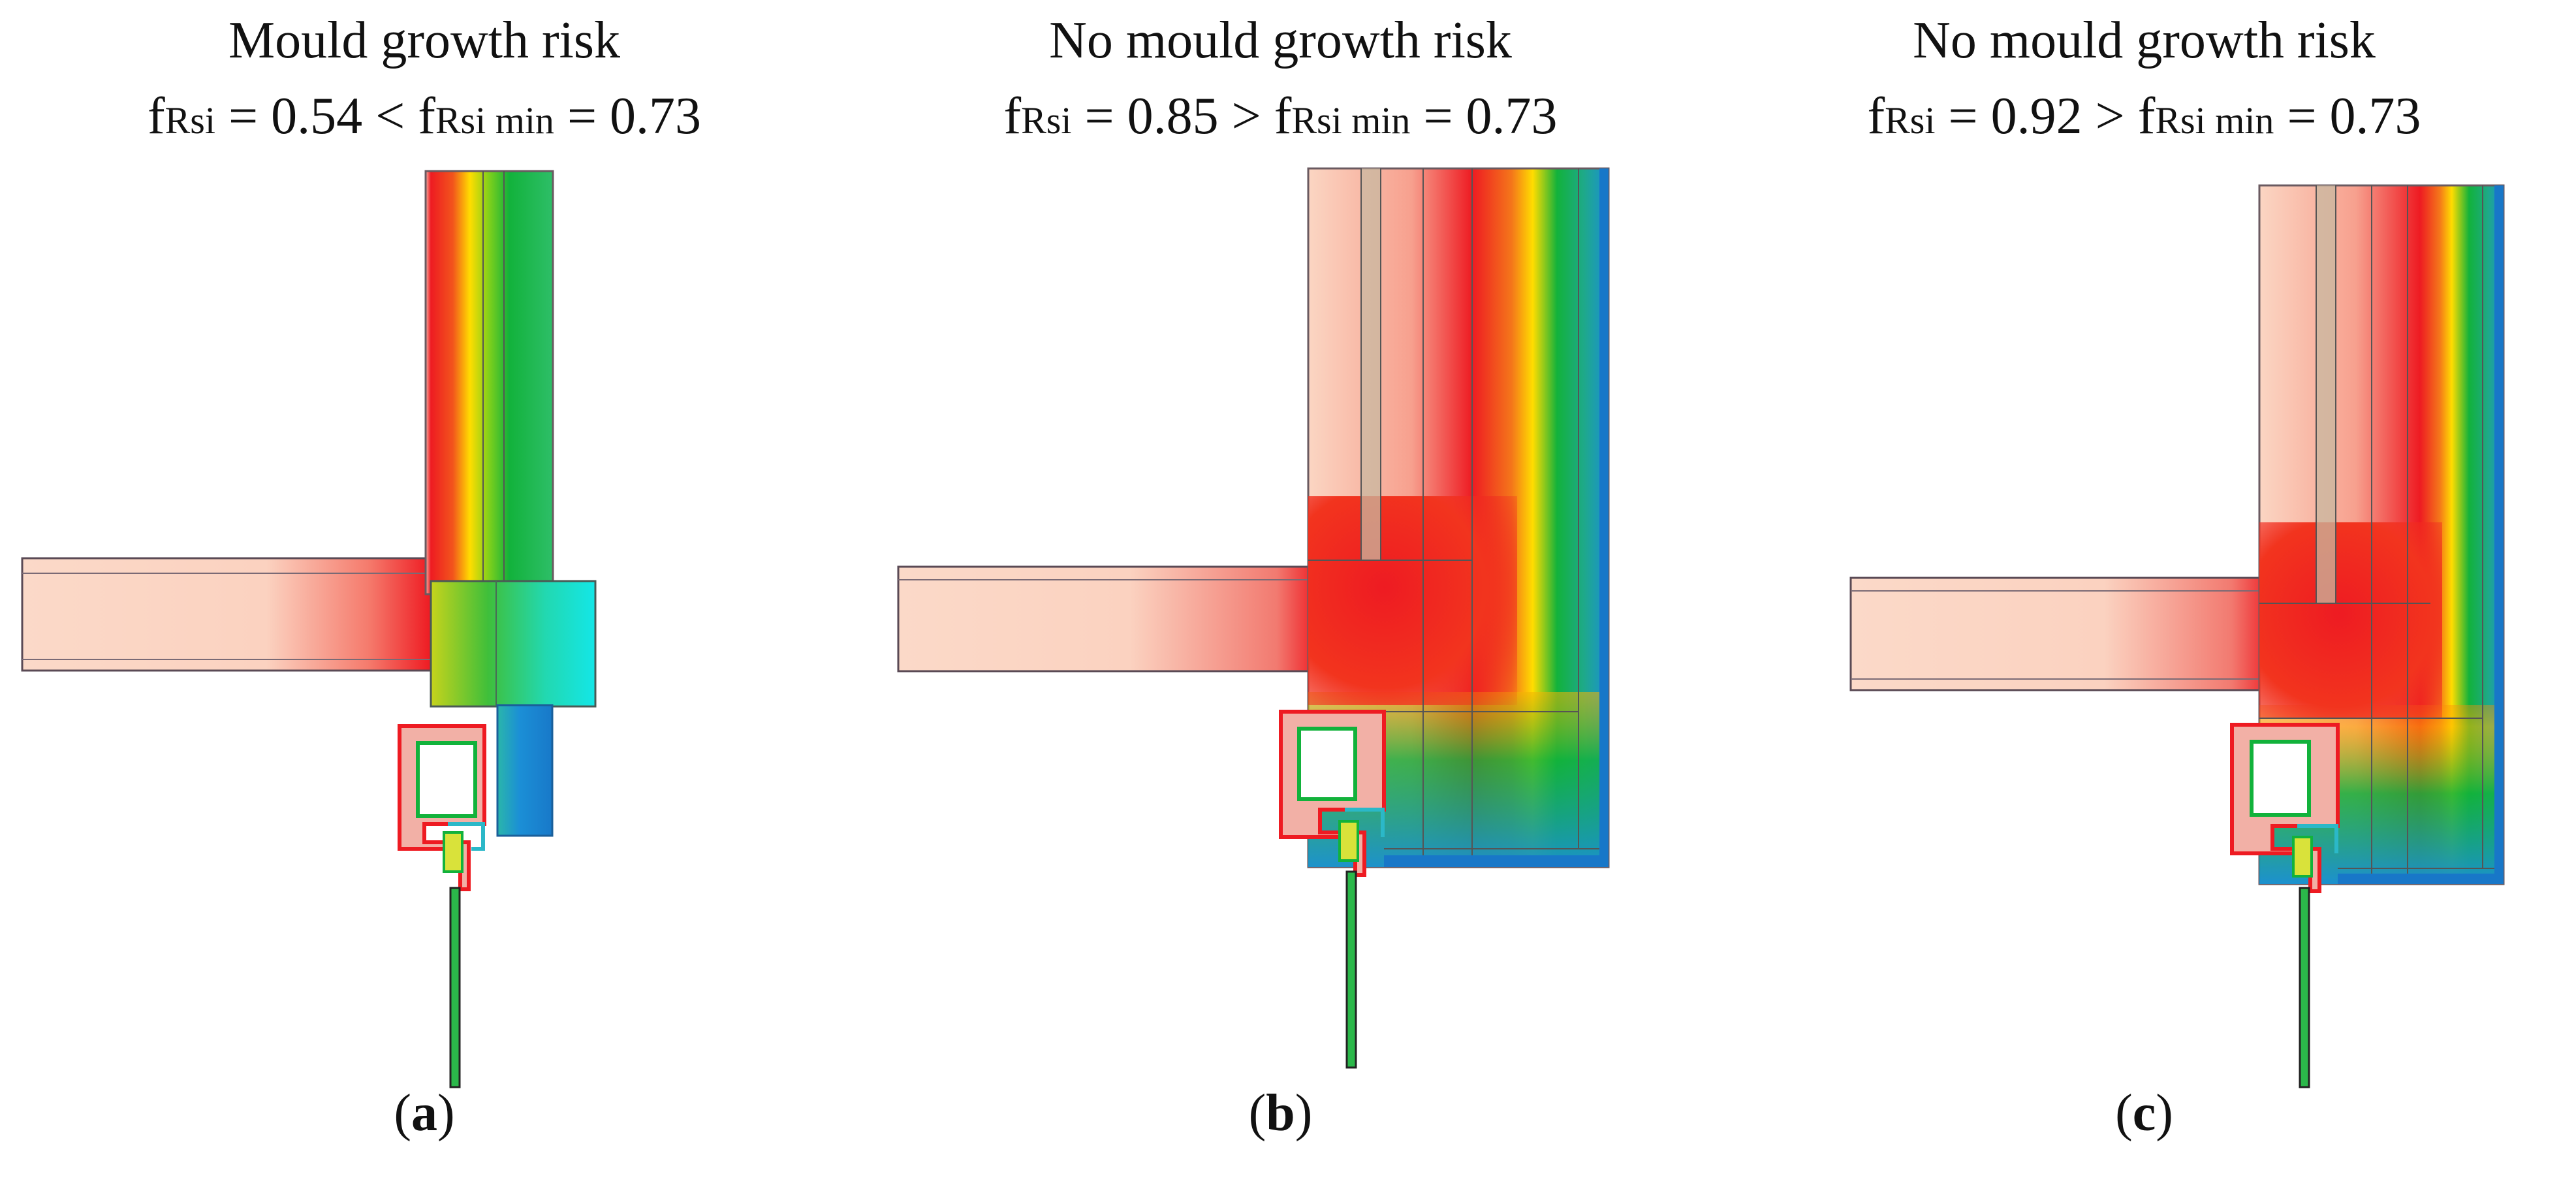 The image size is (2576, 1187). What do you see at coordinates (2285, 905) in the screenshot?
I see `window-frame-c` at bounding box center [2285, 905].